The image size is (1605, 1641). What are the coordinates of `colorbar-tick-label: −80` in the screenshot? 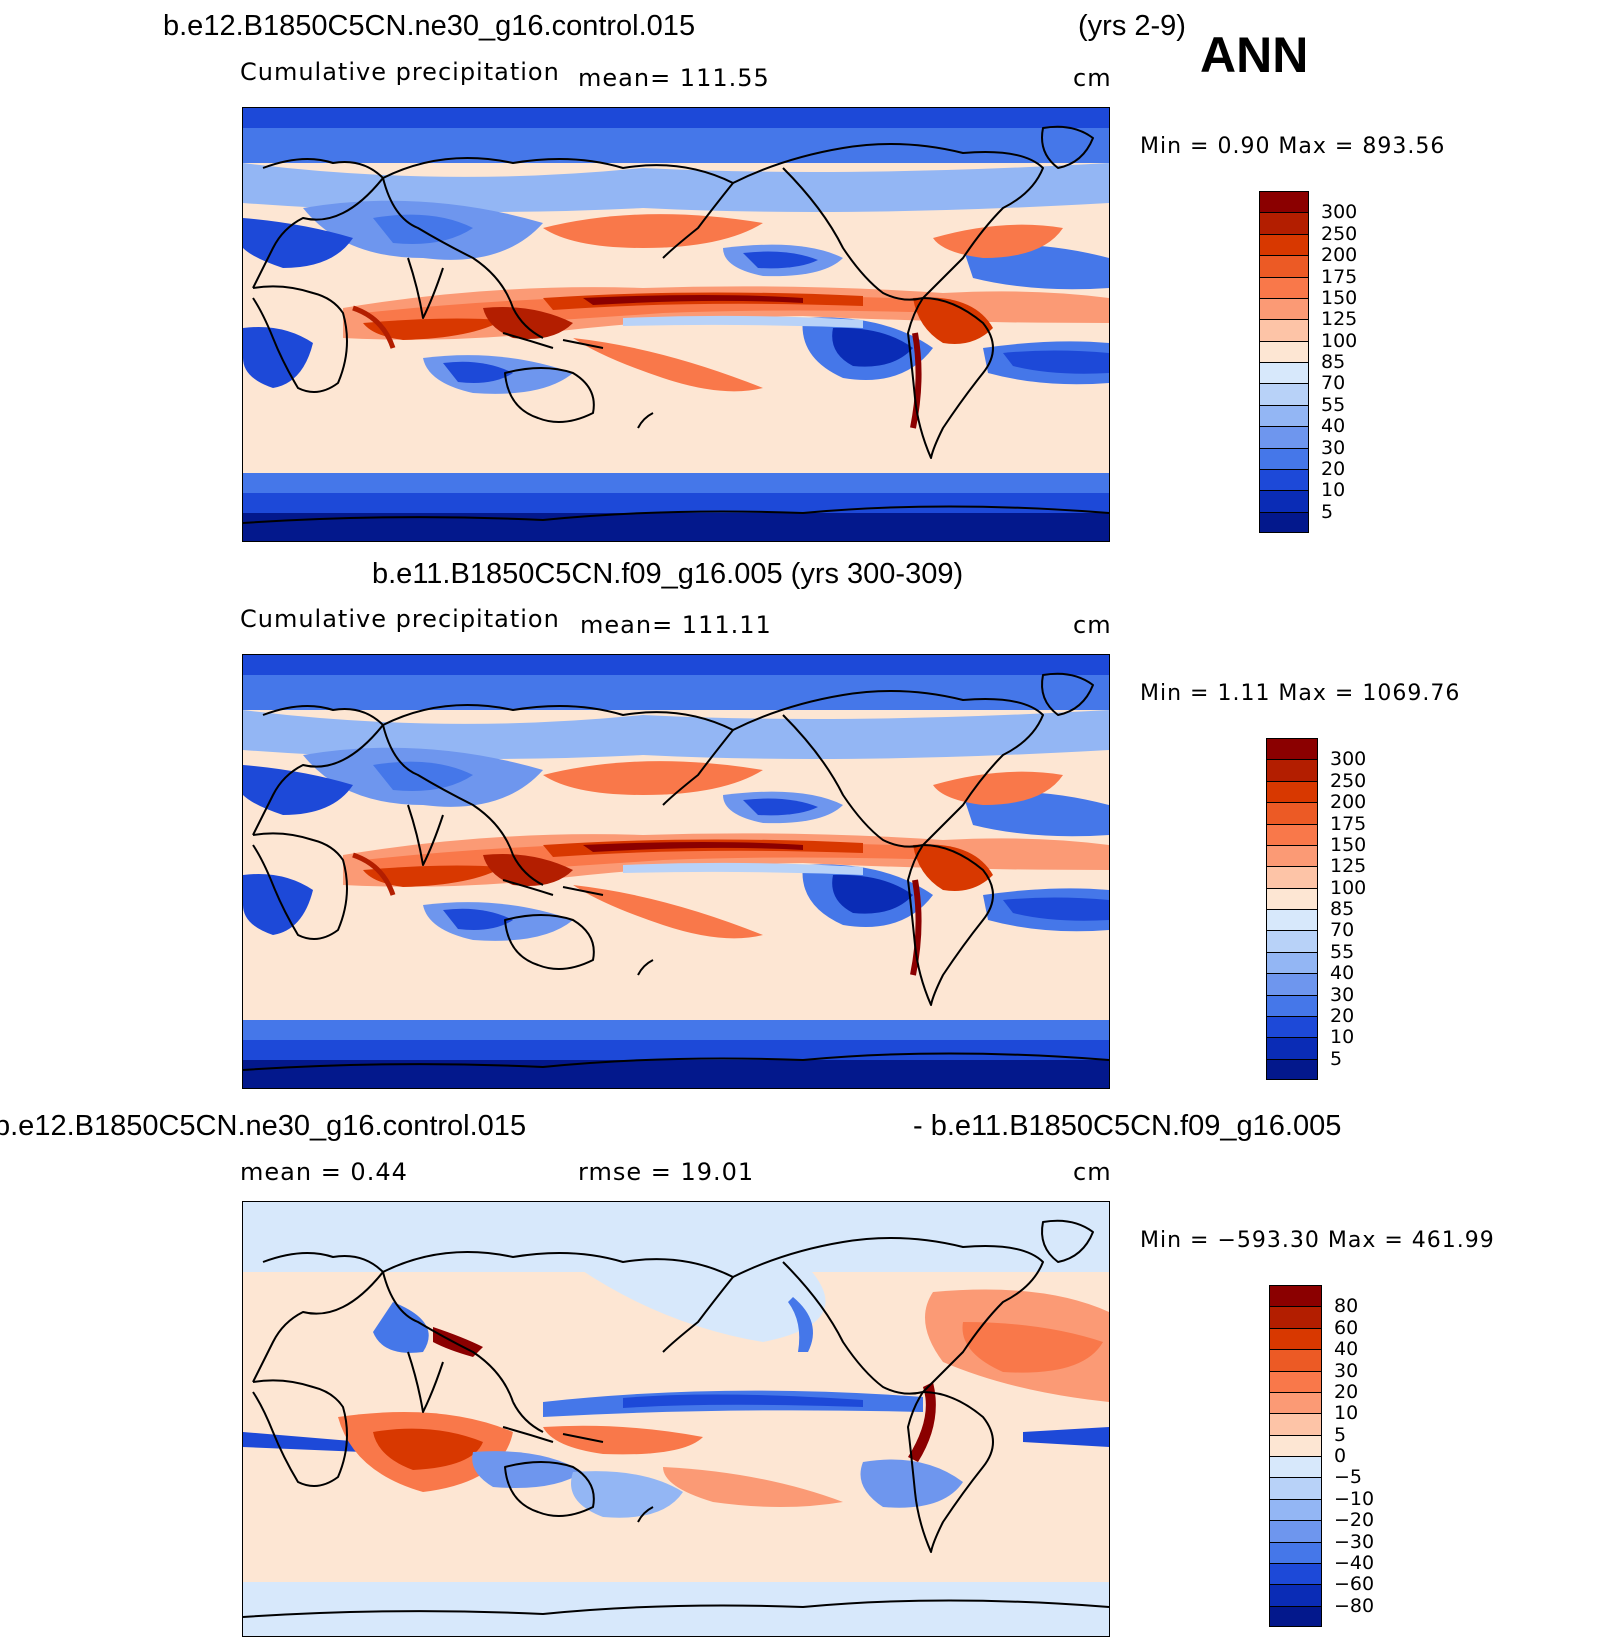 It's located at (1354, 1605).